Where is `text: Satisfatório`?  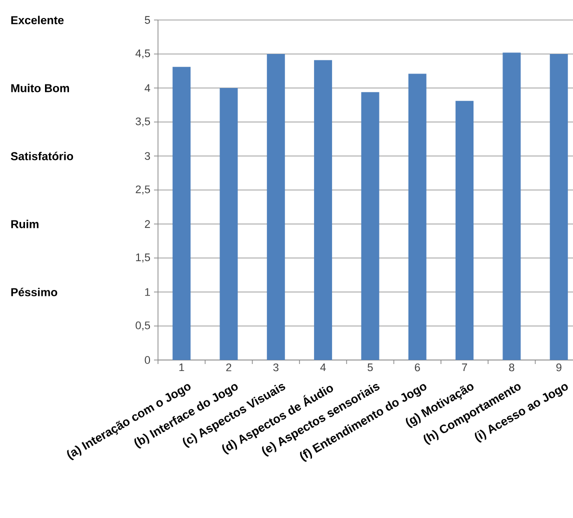
text: Satisfatório is located at coordinates (42, 156).